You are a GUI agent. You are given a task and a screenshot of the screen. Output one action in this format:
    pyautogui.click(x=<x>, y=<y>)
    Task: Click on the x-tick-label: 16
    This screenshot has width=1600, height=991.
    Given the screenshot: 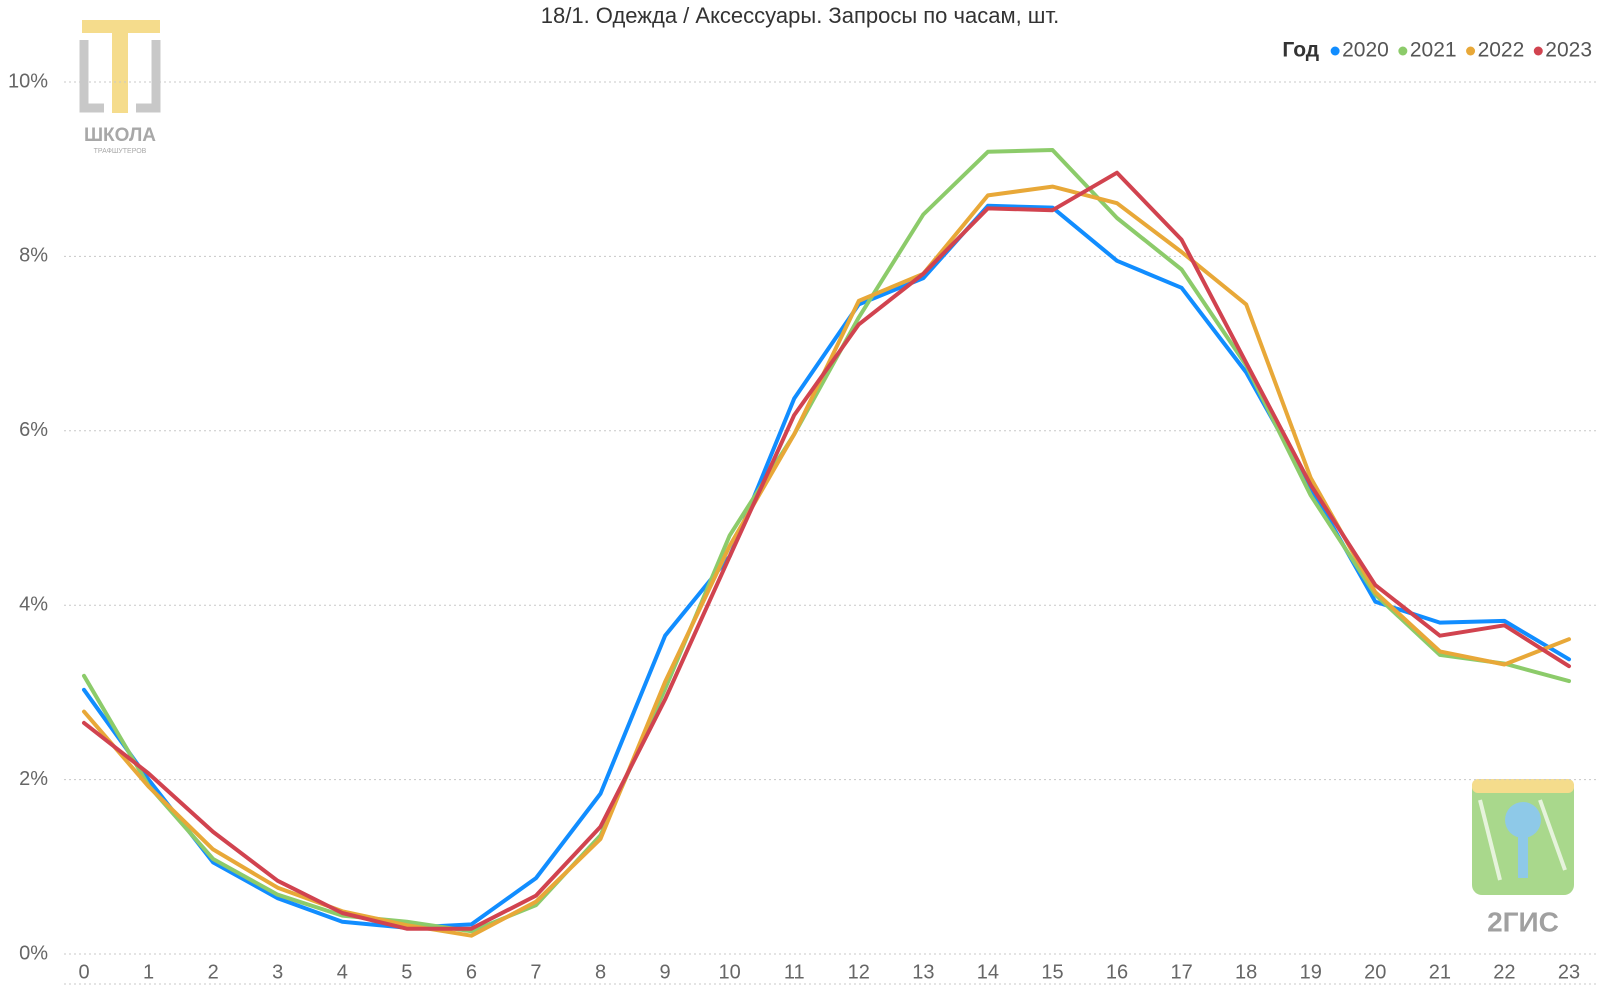 What is the action you would take?
    pyautogui.click(x=1117, y=972)
    